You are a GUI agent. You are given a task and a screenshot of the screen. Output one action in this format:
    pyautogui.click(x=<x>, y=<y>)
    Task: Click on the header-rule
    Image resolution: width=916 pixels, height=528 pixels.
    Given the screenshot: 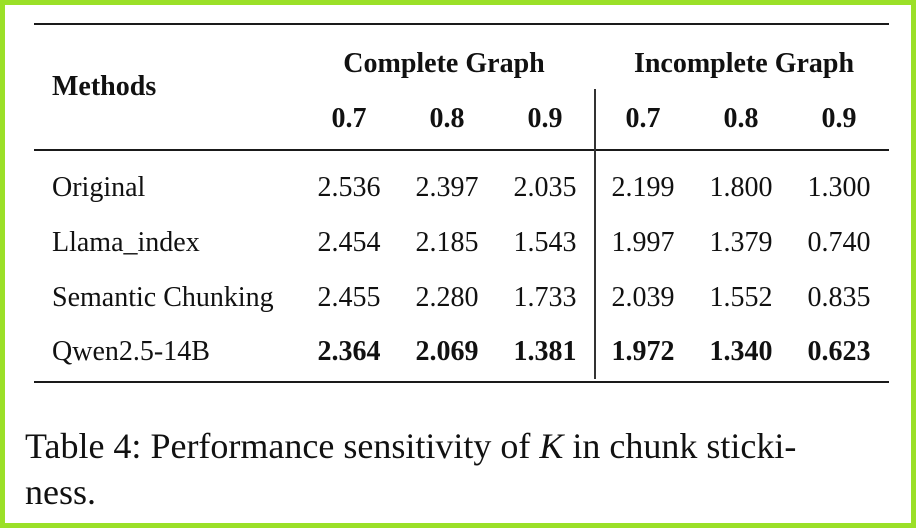 What is the action you would take?
    pyautogui.click(x=461, y=150)
    